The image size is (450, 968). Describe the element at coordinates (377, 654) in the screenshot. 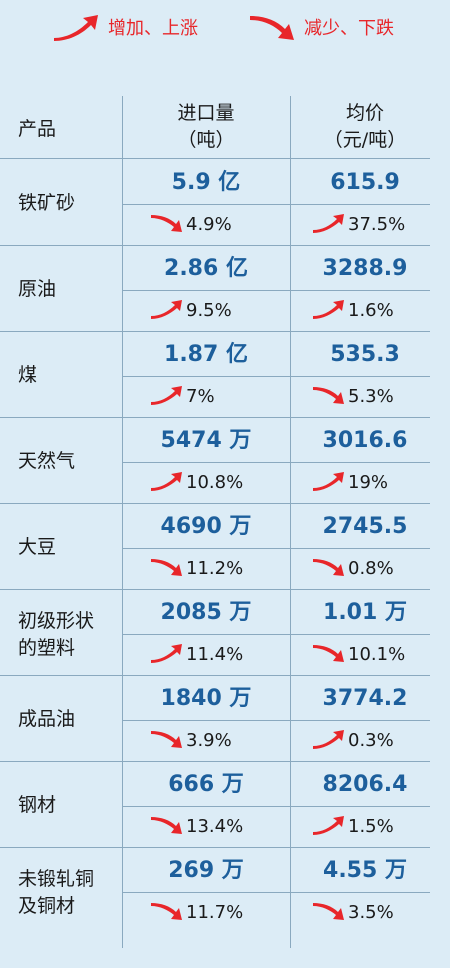

I see `price-change-value: 10.1%` at that location.